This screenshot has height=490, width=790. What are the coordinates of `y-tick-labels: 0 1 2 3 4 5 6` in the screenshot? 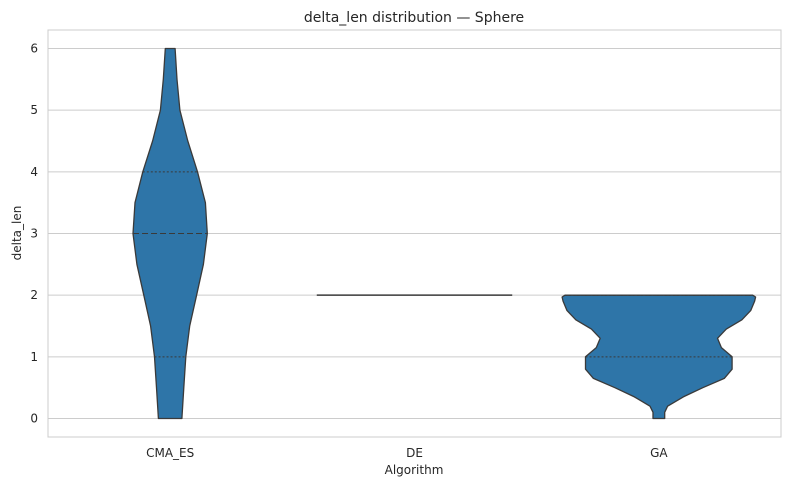 It's located at (34, 234).